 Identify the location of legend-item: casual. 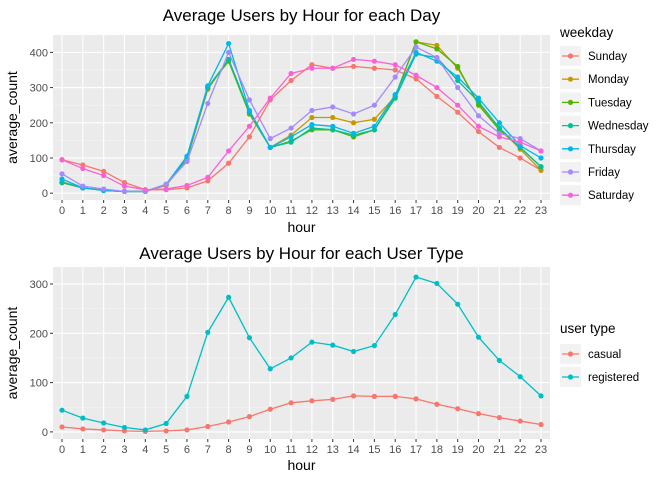
(590, 354).